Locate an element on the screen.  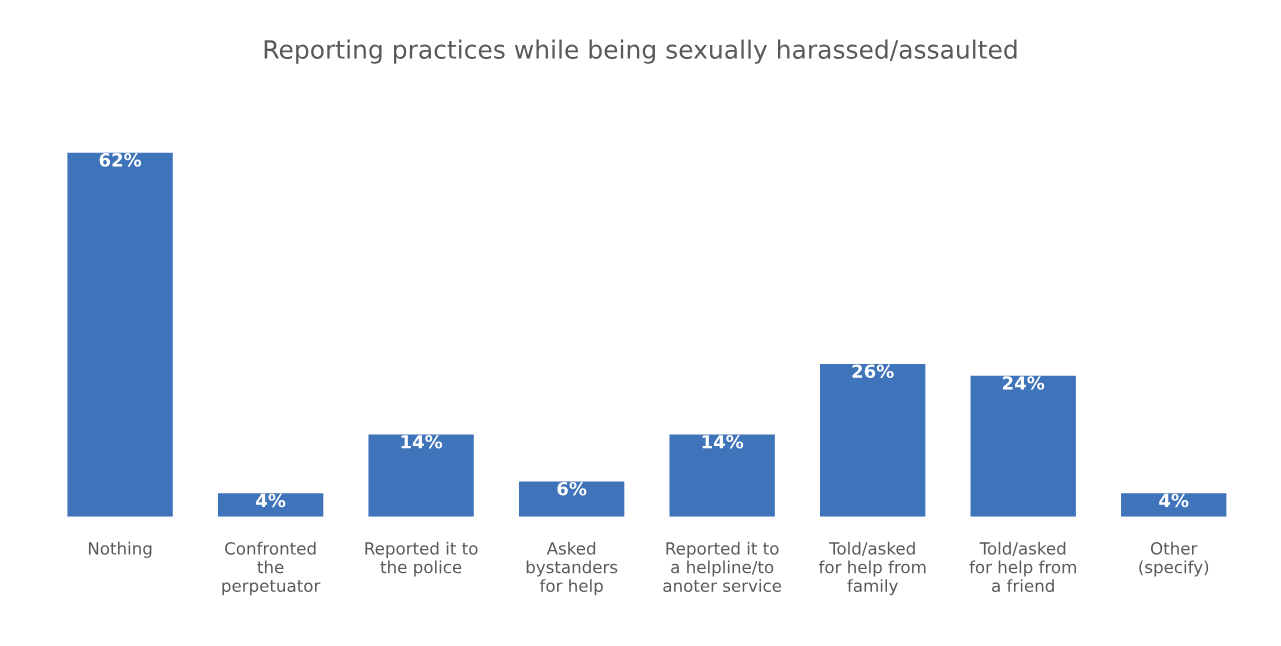
data-label: 26% is located at coordinates (873, 371).